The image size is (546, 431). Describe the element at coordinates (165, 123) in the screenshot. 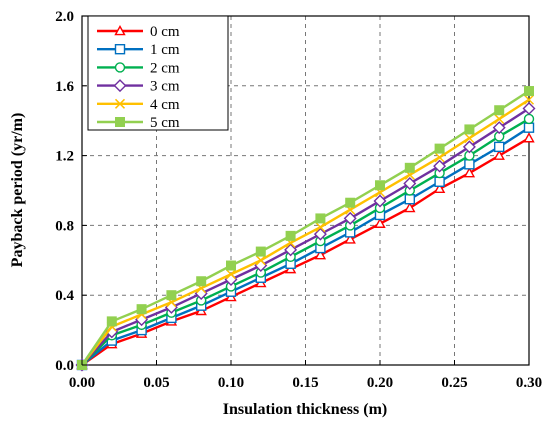

I see `legend-label: 5 cm` at that location.